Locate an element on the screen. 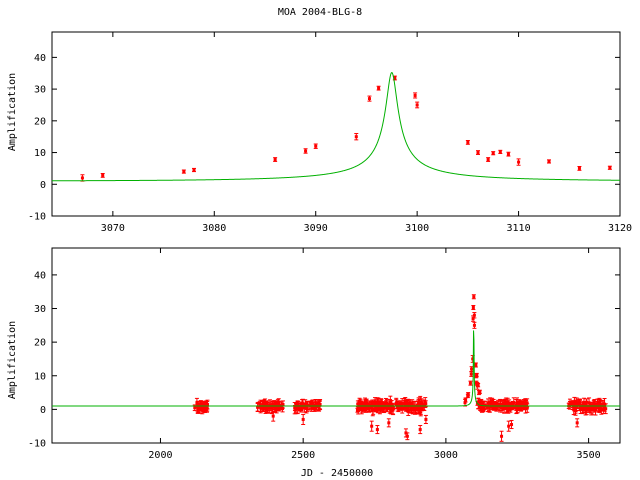 The image size is (640, 480). x-tick-label: 3080 is located at coordinates (214, 228).